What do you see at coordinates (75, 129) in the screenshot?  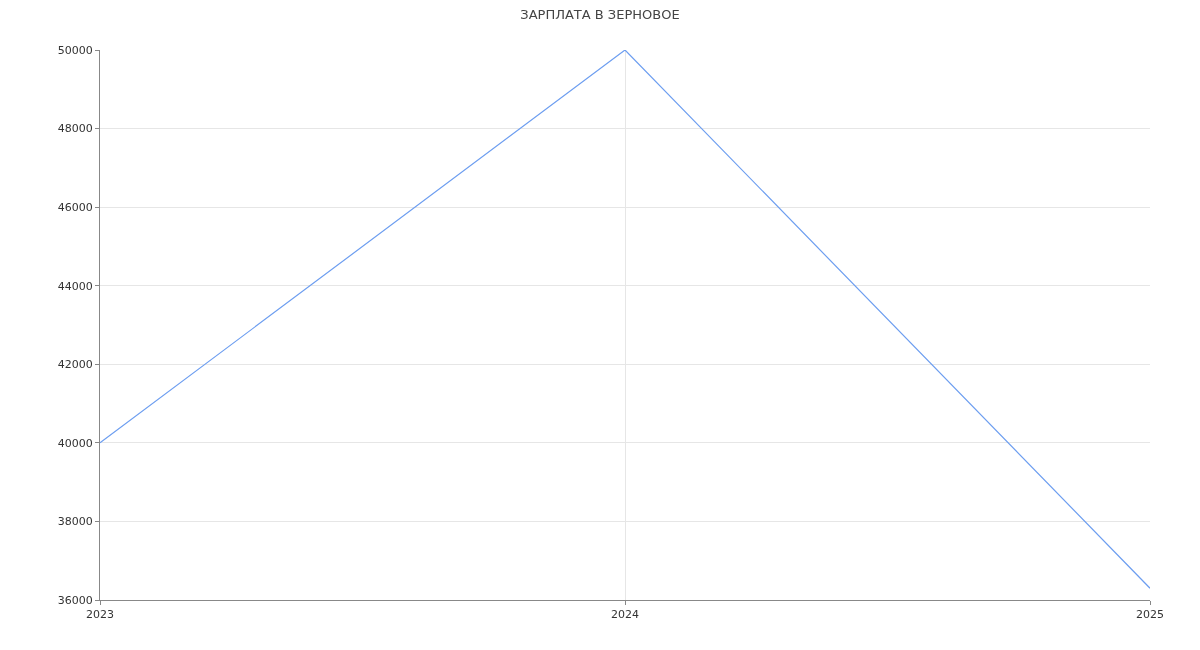 I see `y-tick-label: 48000` at bounding box center [75, 129].